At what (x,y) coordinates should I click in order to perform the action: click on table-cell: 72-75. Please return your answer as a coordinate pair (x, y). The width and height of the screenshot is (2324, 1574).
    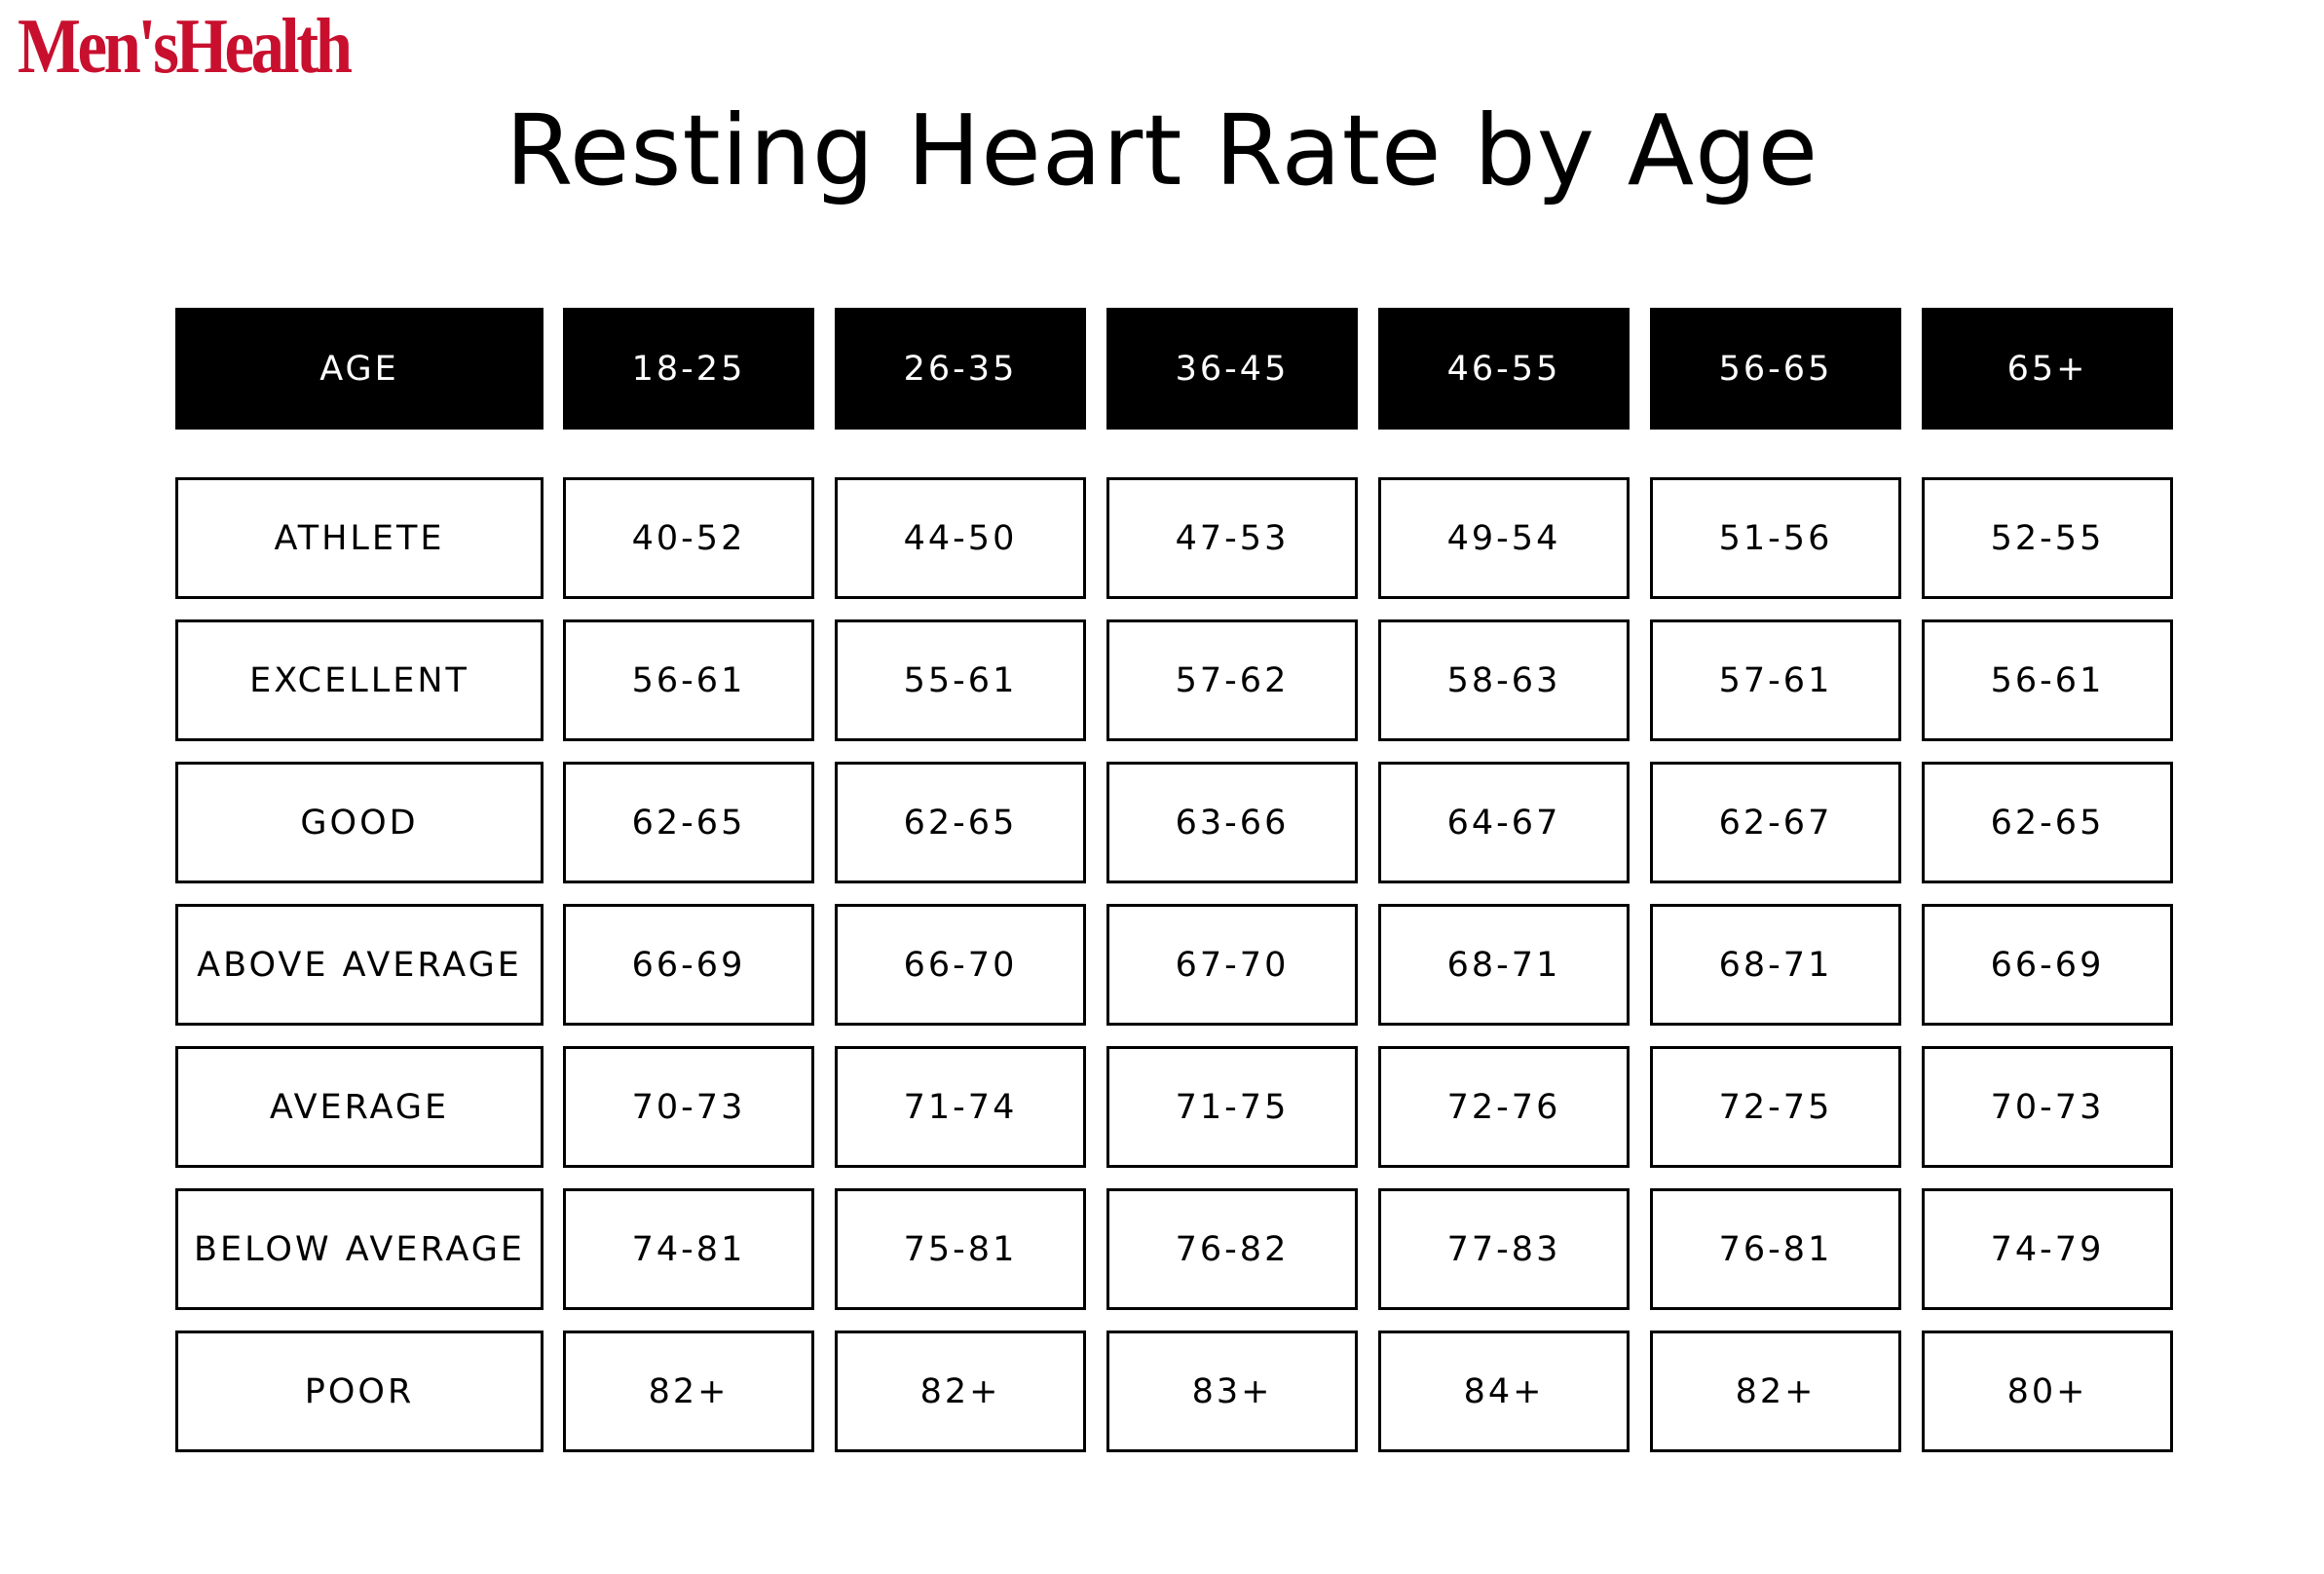
    Looking at the image, I should click on (1775, 1107).